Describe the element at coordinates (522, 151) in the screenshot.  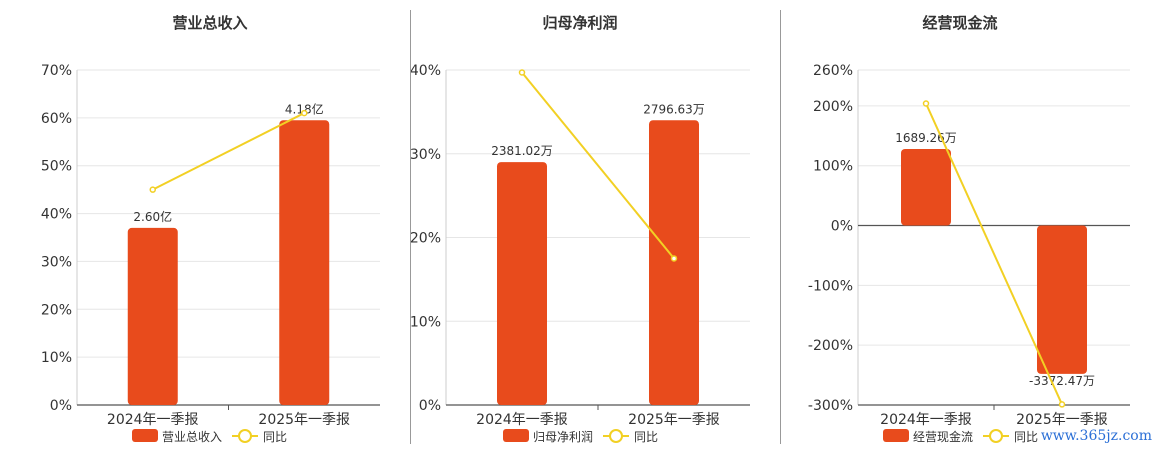
I see `bar-value-label: 2381.02万` at that location.